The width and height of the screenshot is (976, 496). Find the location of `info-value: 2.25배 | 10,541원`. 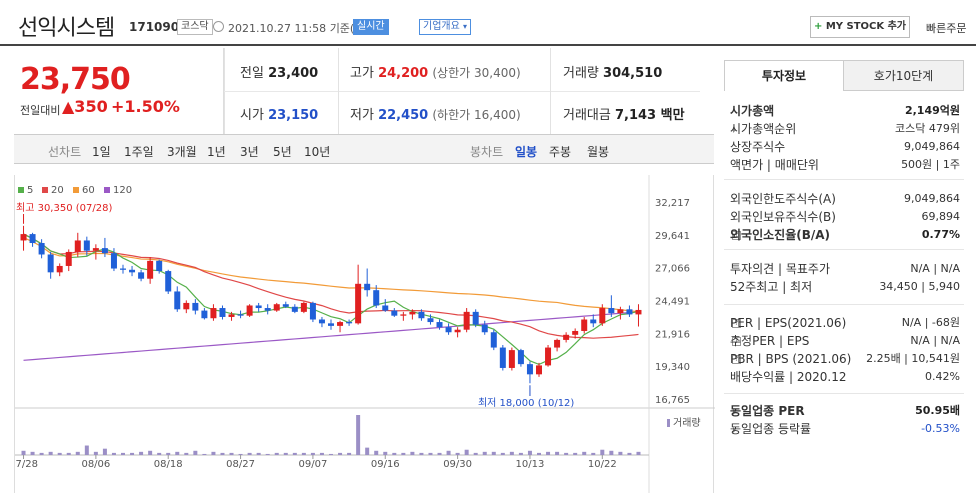

info-value: 2.25배 | 10,541원 is located at coordinates (913, 358).